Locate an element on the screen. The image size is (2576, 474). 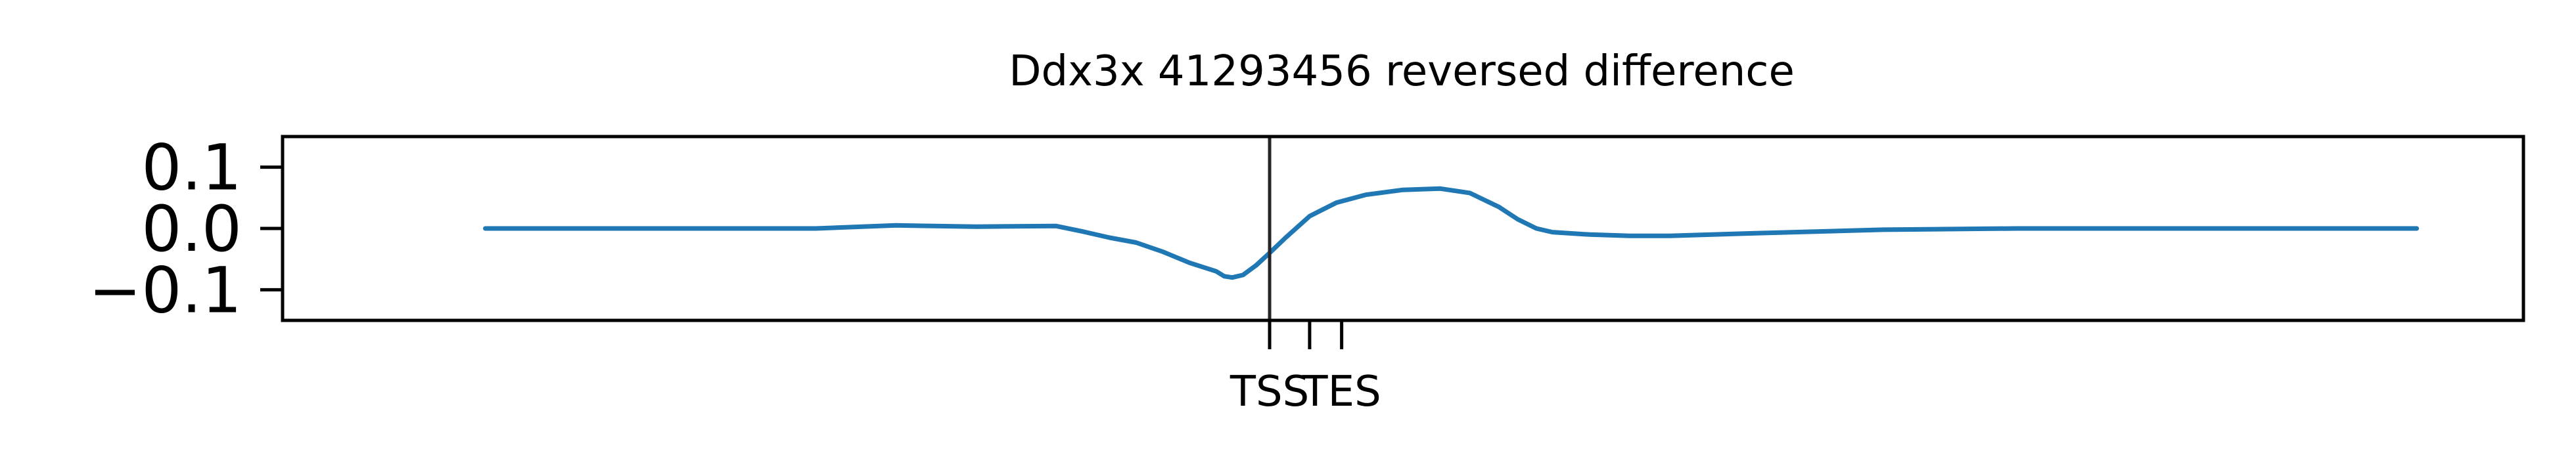
y-axis: 0.10.0−0.1 is located at coordinates (186, 229).